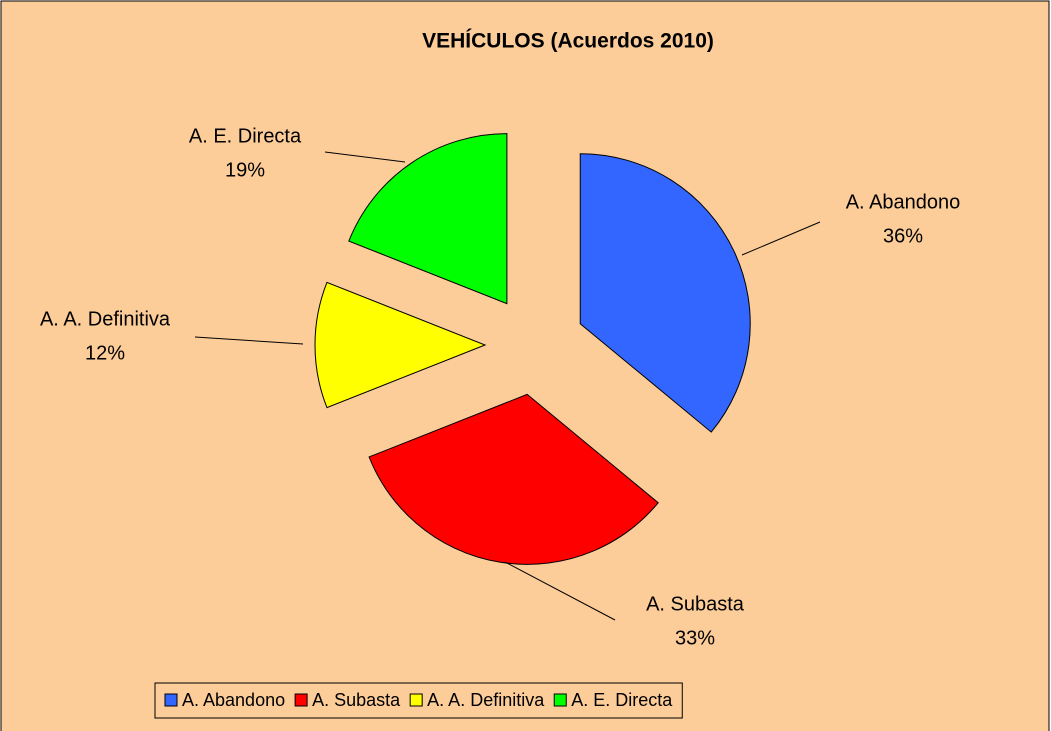 The height and width of the screenshot is (731, 1051). What do you see at coordinates (105, 319) in the screenshot?
I see `data-label-name: A. A. Definitiva` at bounding box center [105, 319].